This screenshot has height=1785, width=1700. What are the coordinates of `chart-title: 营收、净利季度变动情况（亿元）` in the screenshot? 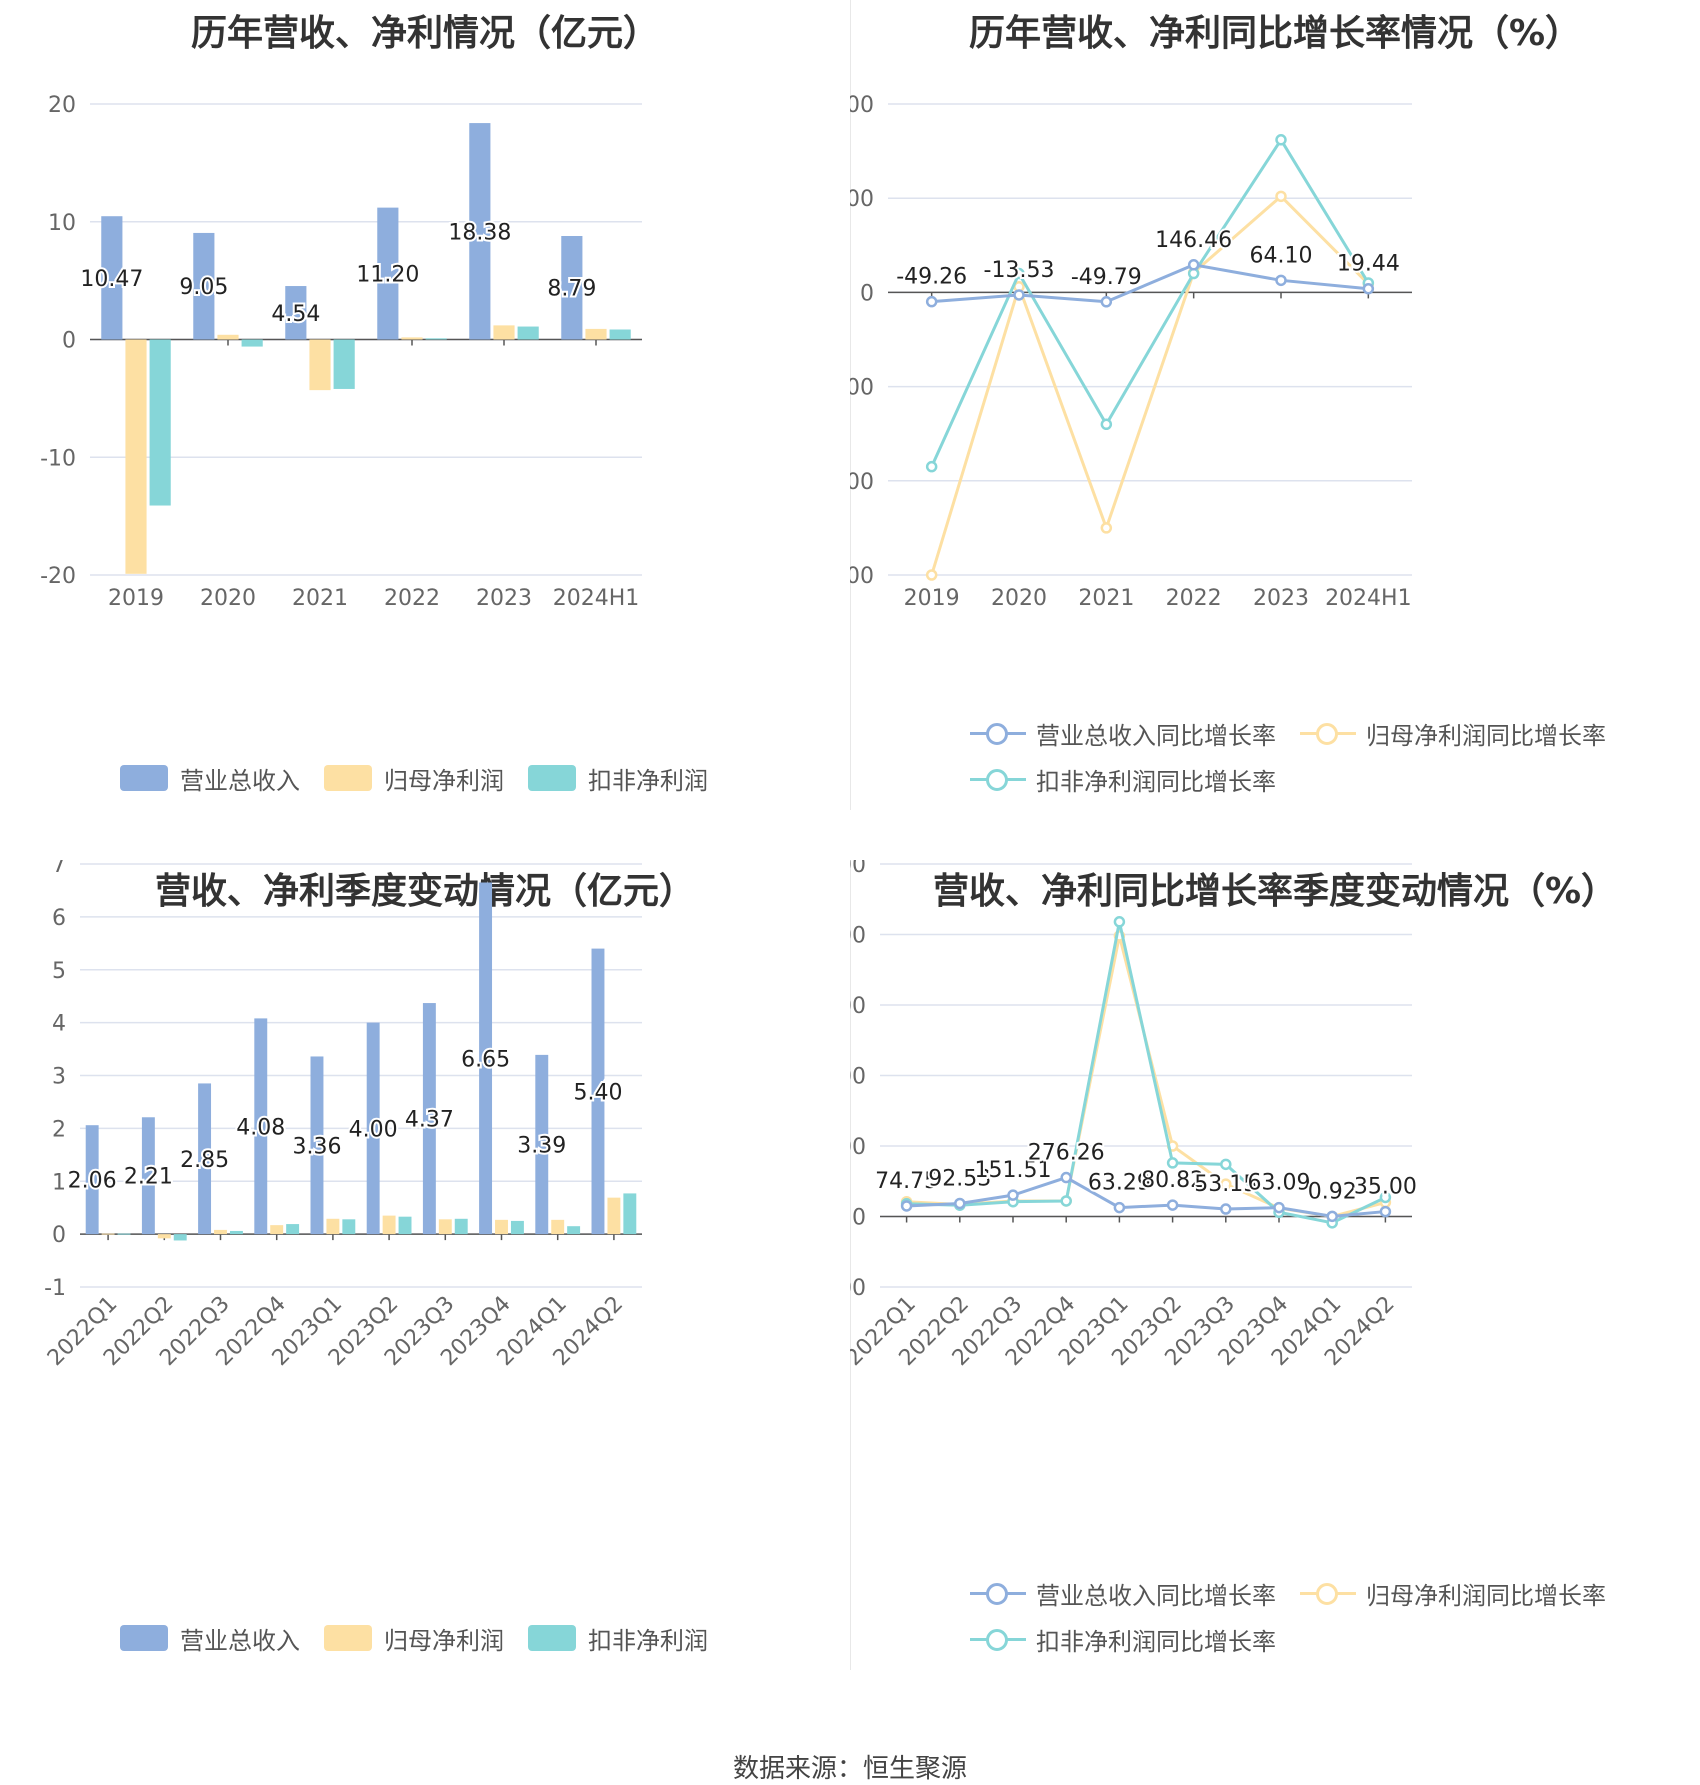 It's located at (424, 891).